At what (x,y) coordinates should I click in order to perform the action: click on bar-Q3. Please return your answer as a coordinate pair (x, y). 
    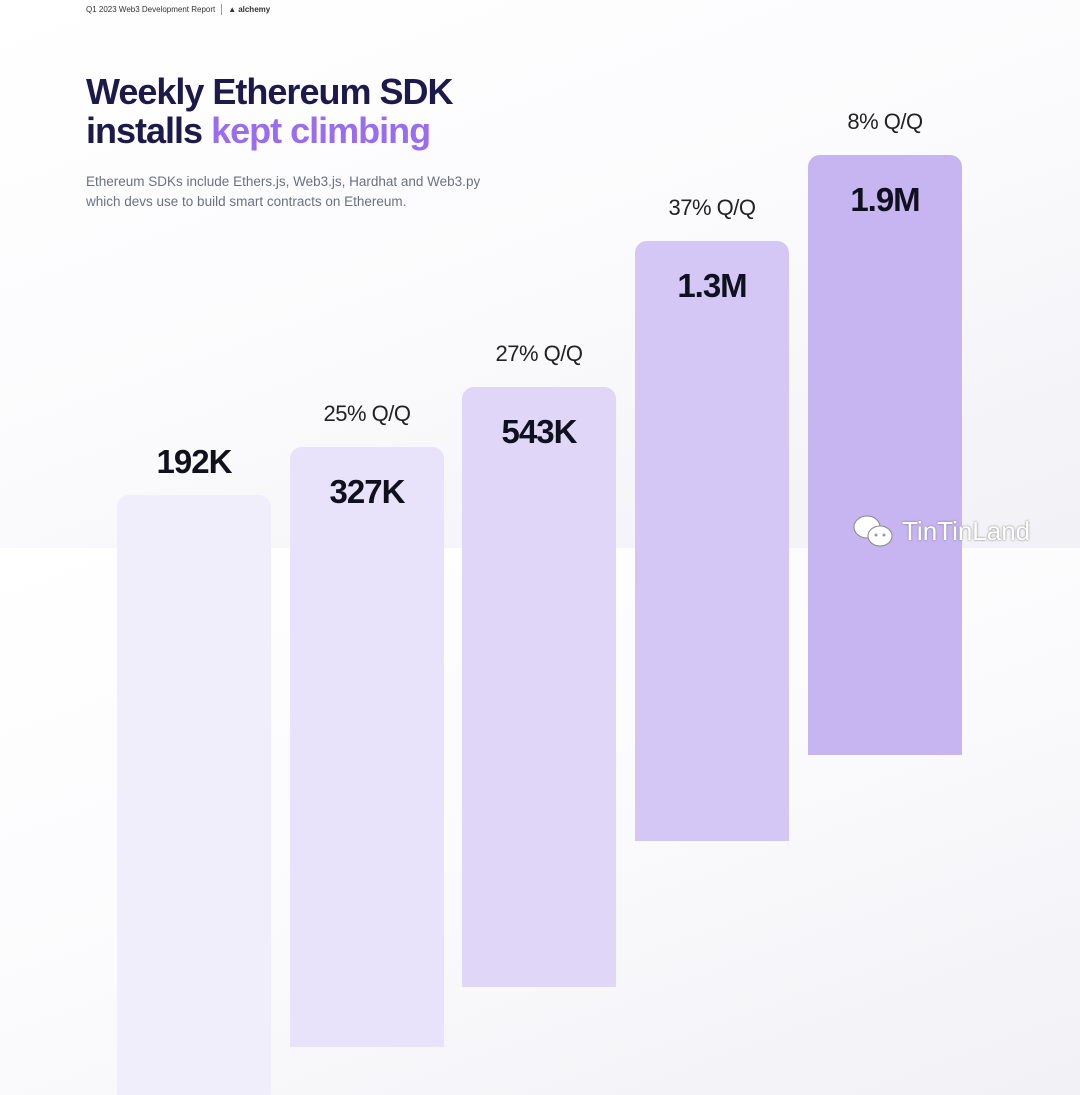
    Looking at the image, I should click on (539, 687).